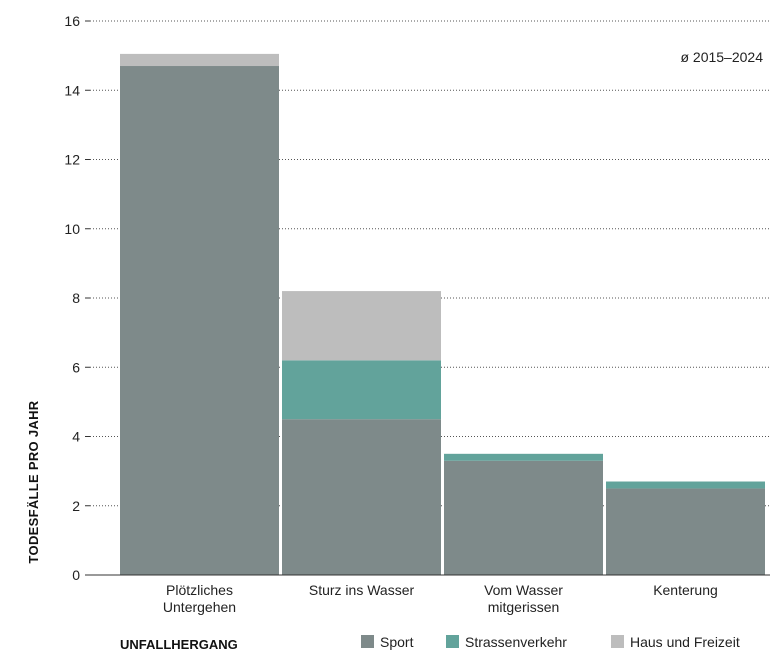 The height and width of the screenshot is (652, 772). I want to click on legend-label: Haus und Freizeit, so click(685, 642).